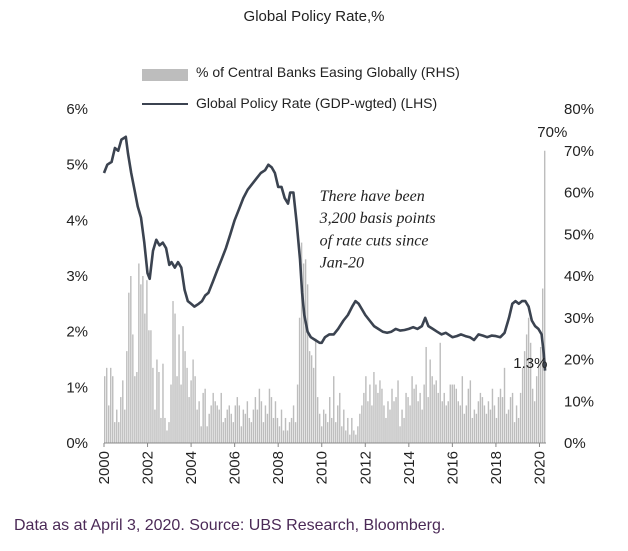  What do you see at coordinates (579, 276) in the screenshot?
I see `y-right-tick-label: 40%` at bounding box center [579, 276].